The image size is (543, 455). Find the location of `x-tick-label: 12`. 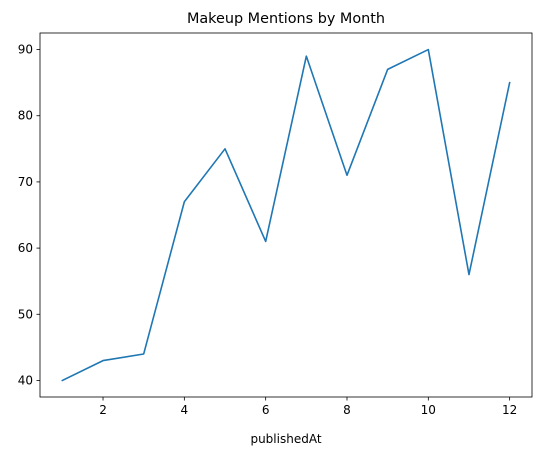

x-tick-label: 12 is located at coordinates (509, 410).